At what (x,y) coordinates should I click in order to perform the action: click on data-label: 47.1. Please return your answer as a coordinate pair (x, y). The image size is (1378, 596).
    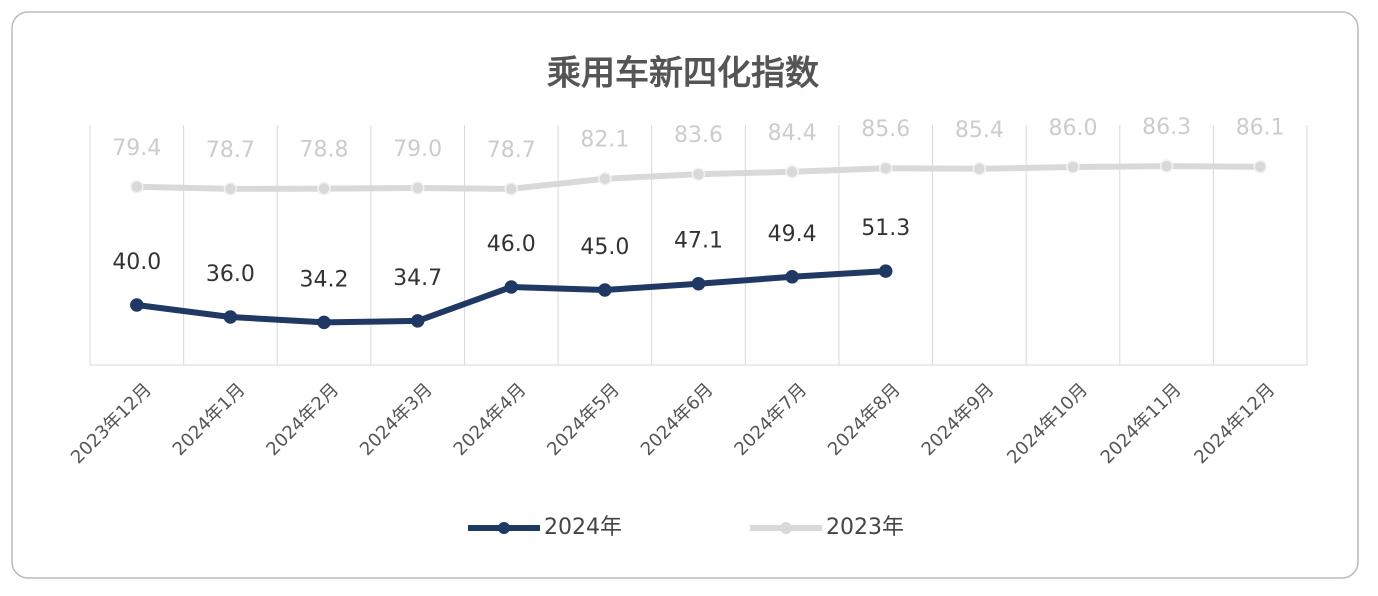
    Looking at the image, I should click on (698, 241).